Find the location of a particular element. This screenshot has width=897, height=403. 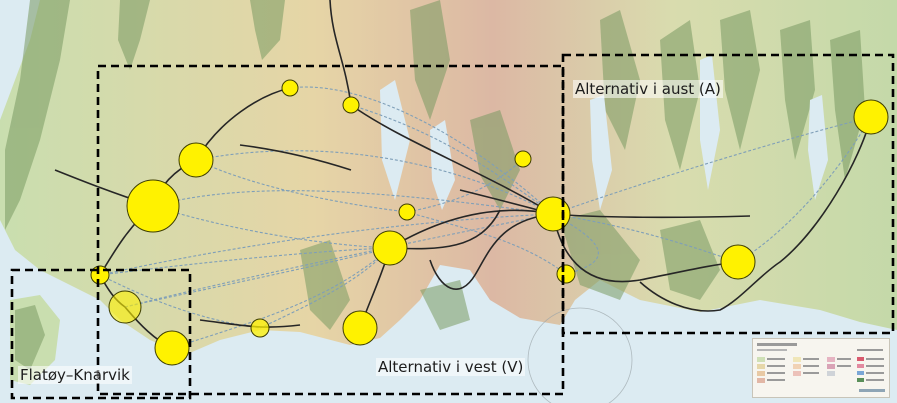

island-sw-forest is located at coordinates (30, 337).